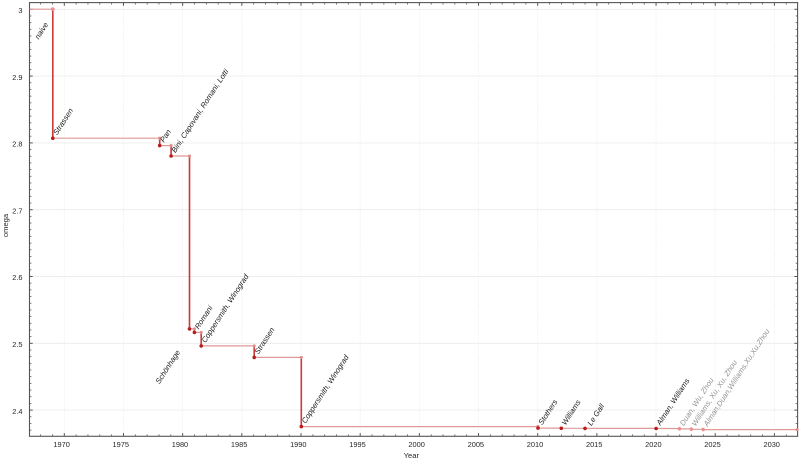 Image resolution: width=800 pixels, height=465 pixels. What do you see at coordinates (476, 444) in the screenshot?
I see `svg-text: 2005` at bounding box center [476, 444].